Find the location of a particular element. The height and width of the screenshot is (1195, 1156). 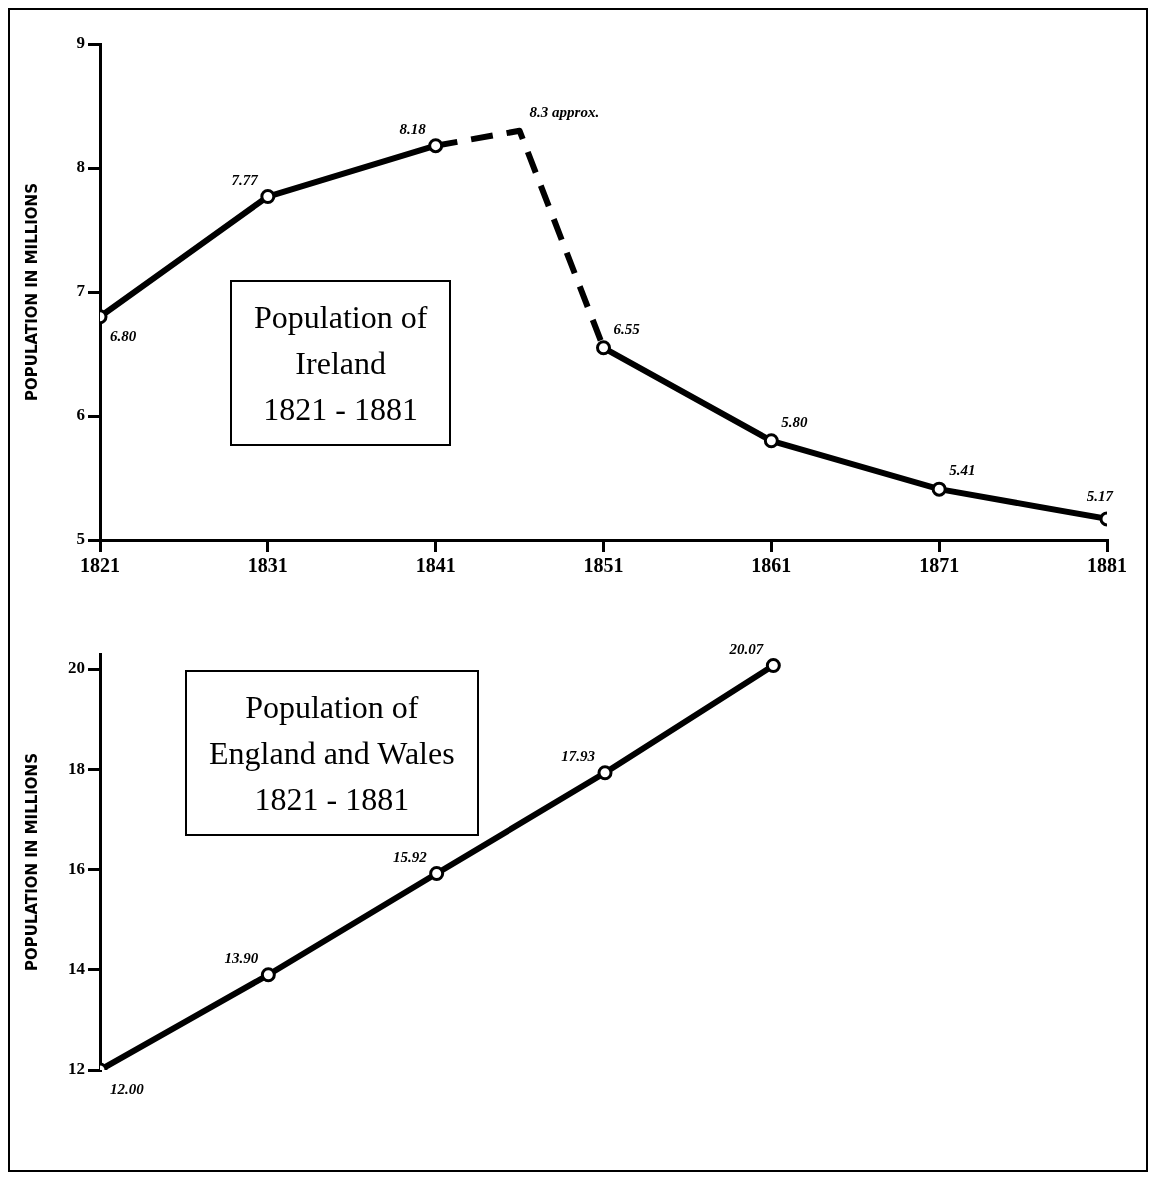

y-tick-label: 6 is located at coordinates (80, 415).